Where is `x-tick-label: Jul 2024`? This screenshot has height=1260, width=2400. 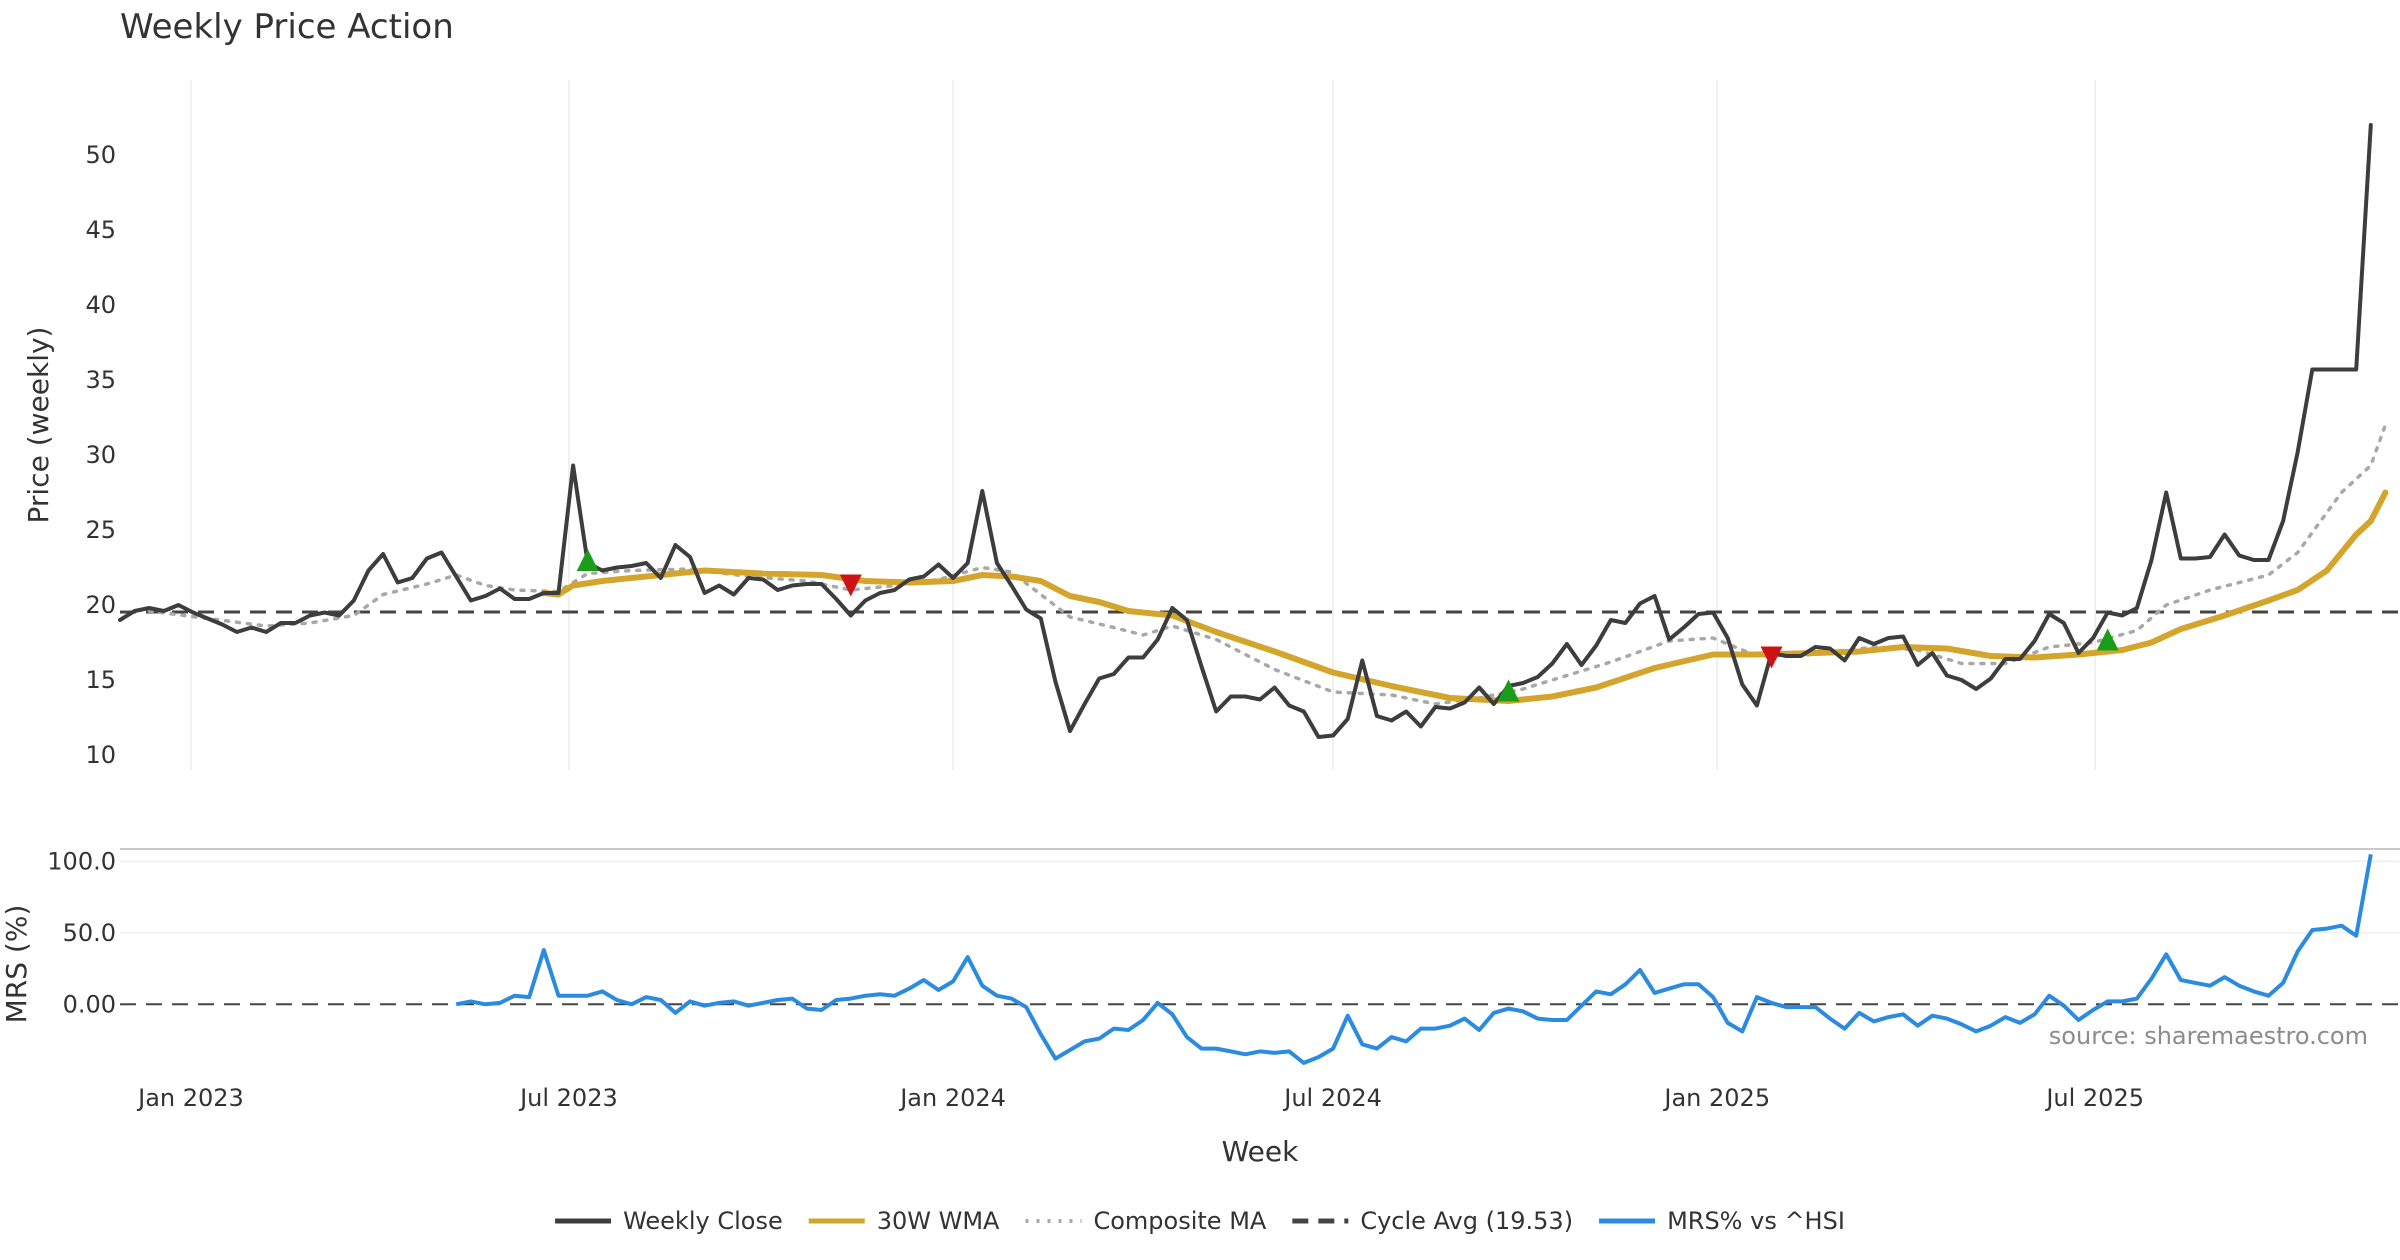
x-tick-label: Jul 2024 is located at coordinates (1332, 1098).